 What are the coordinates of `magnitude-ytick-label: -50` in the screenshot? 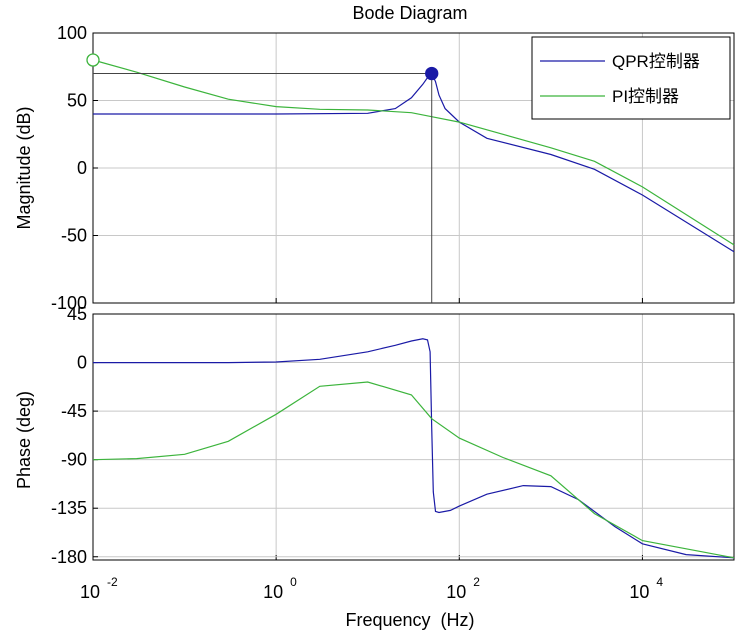 It's located at (74, 236).